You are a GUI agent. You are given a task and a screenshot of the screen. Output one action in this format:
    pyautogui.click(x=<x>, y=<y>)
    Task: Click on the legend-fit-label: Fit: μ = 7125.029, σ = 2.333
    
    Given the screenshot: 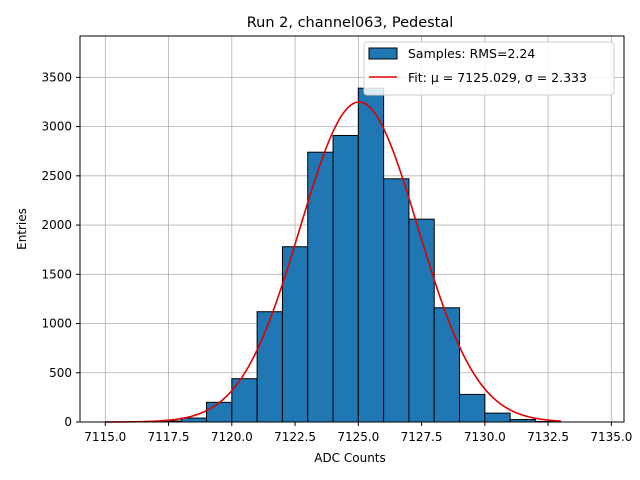 What is the action you would take?
    pyautogui.click(x=497, y=77)
    